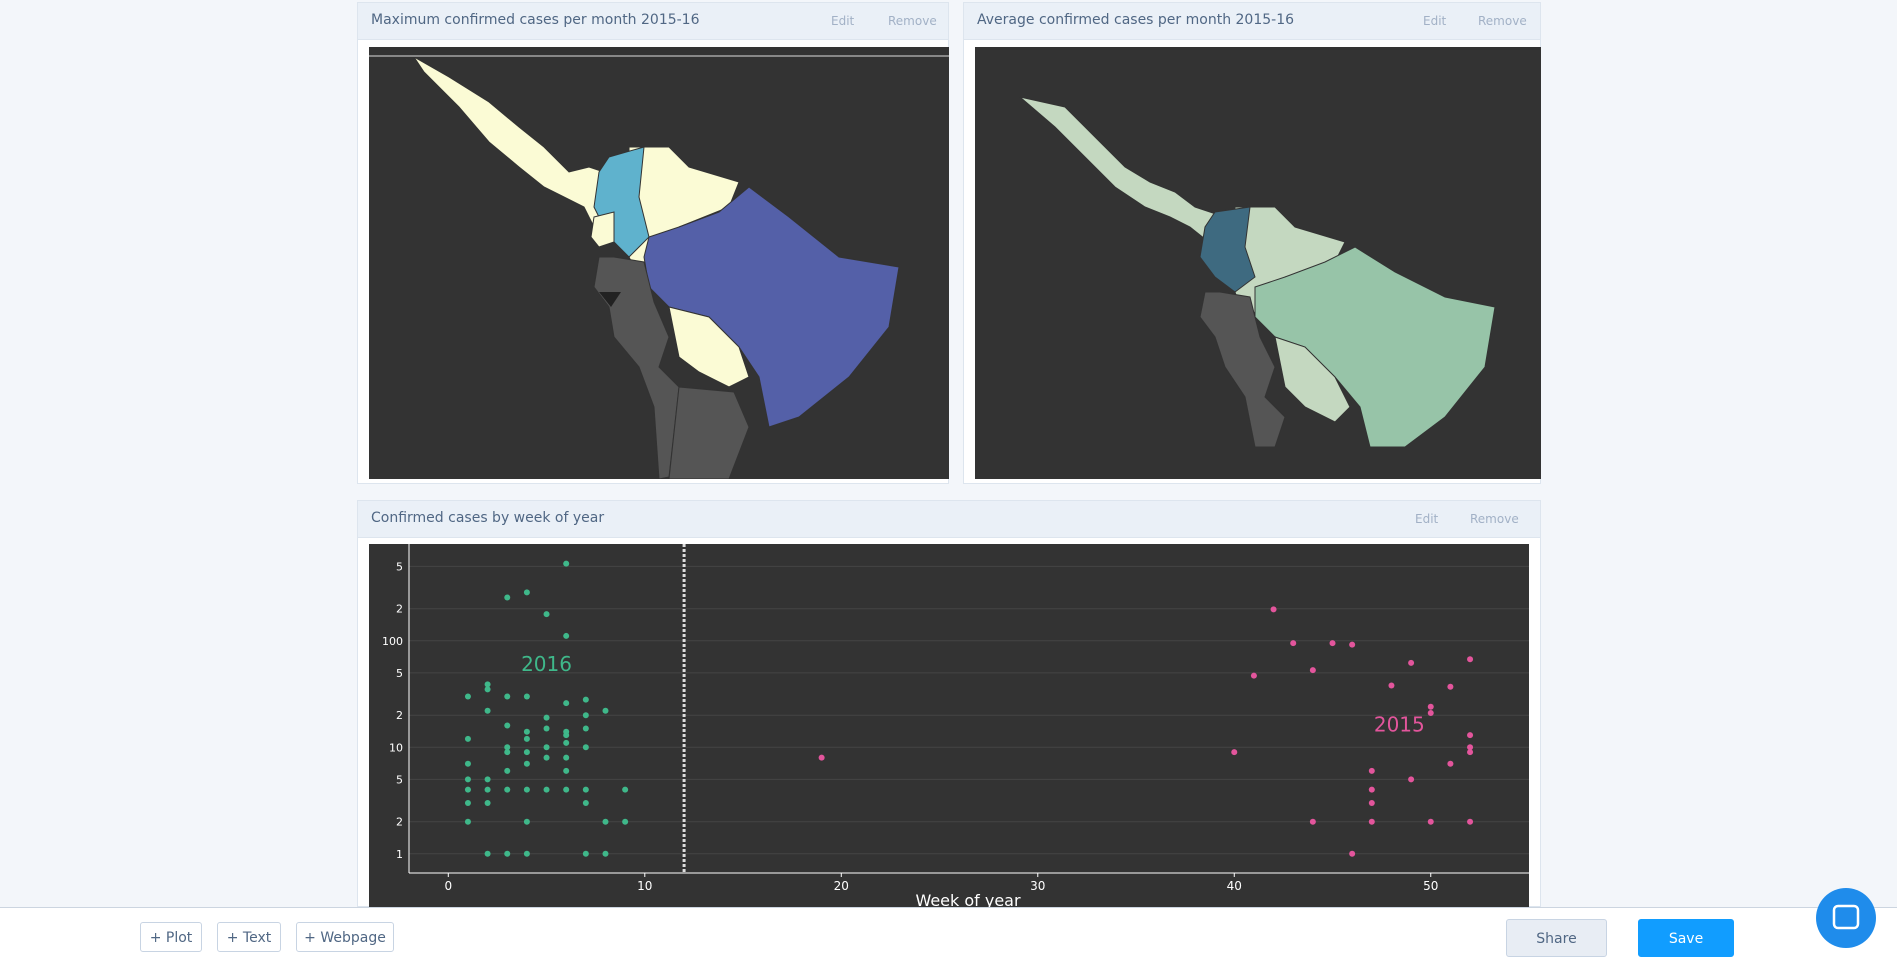  I want to click on x-tick-label: 0, so click(448, 886).